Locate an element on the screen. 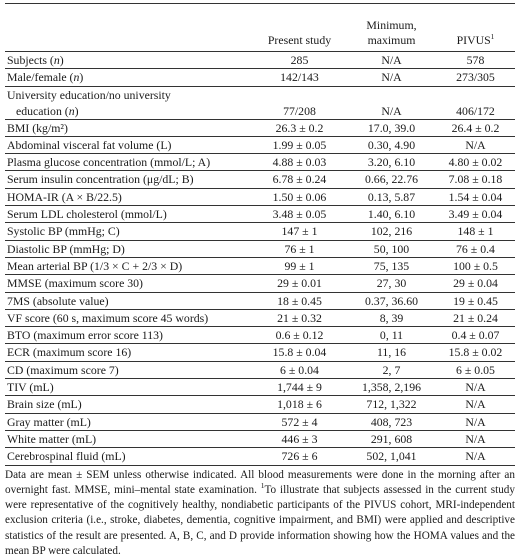 The width and height of the screenshot is (520, 559). row-label: Brain size (mL) is located at coordinates (128, 404).